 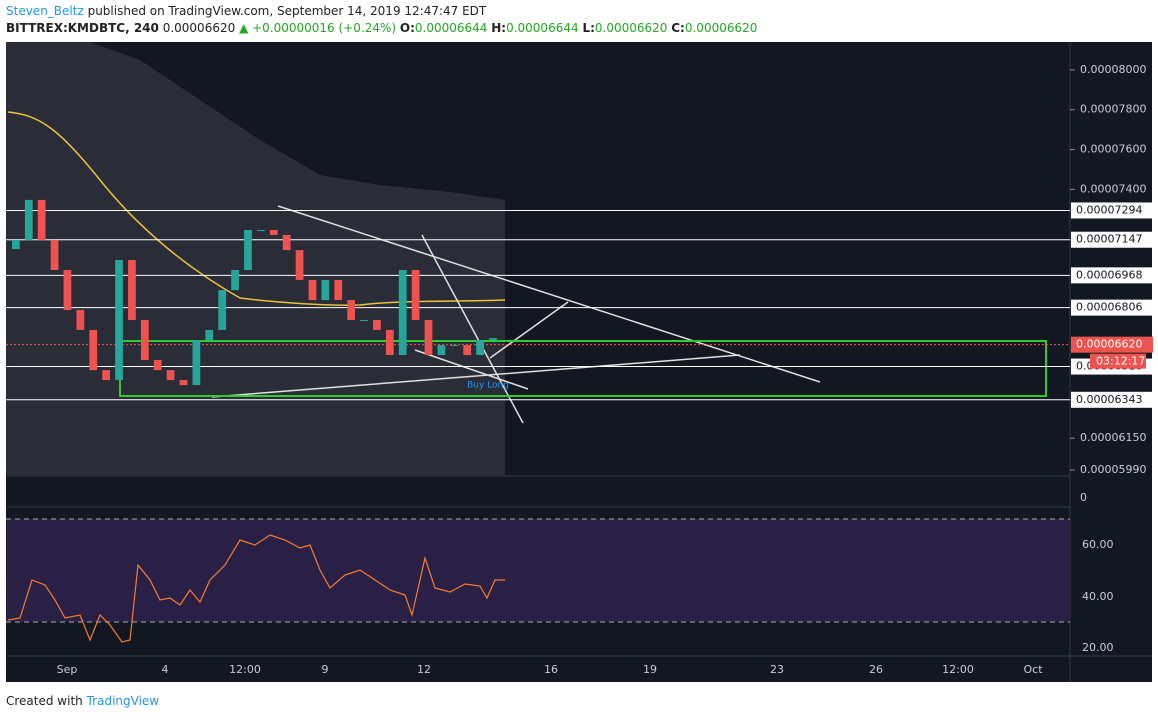 I want to click on x-tick-label: 23, so click(x=777, y=669).